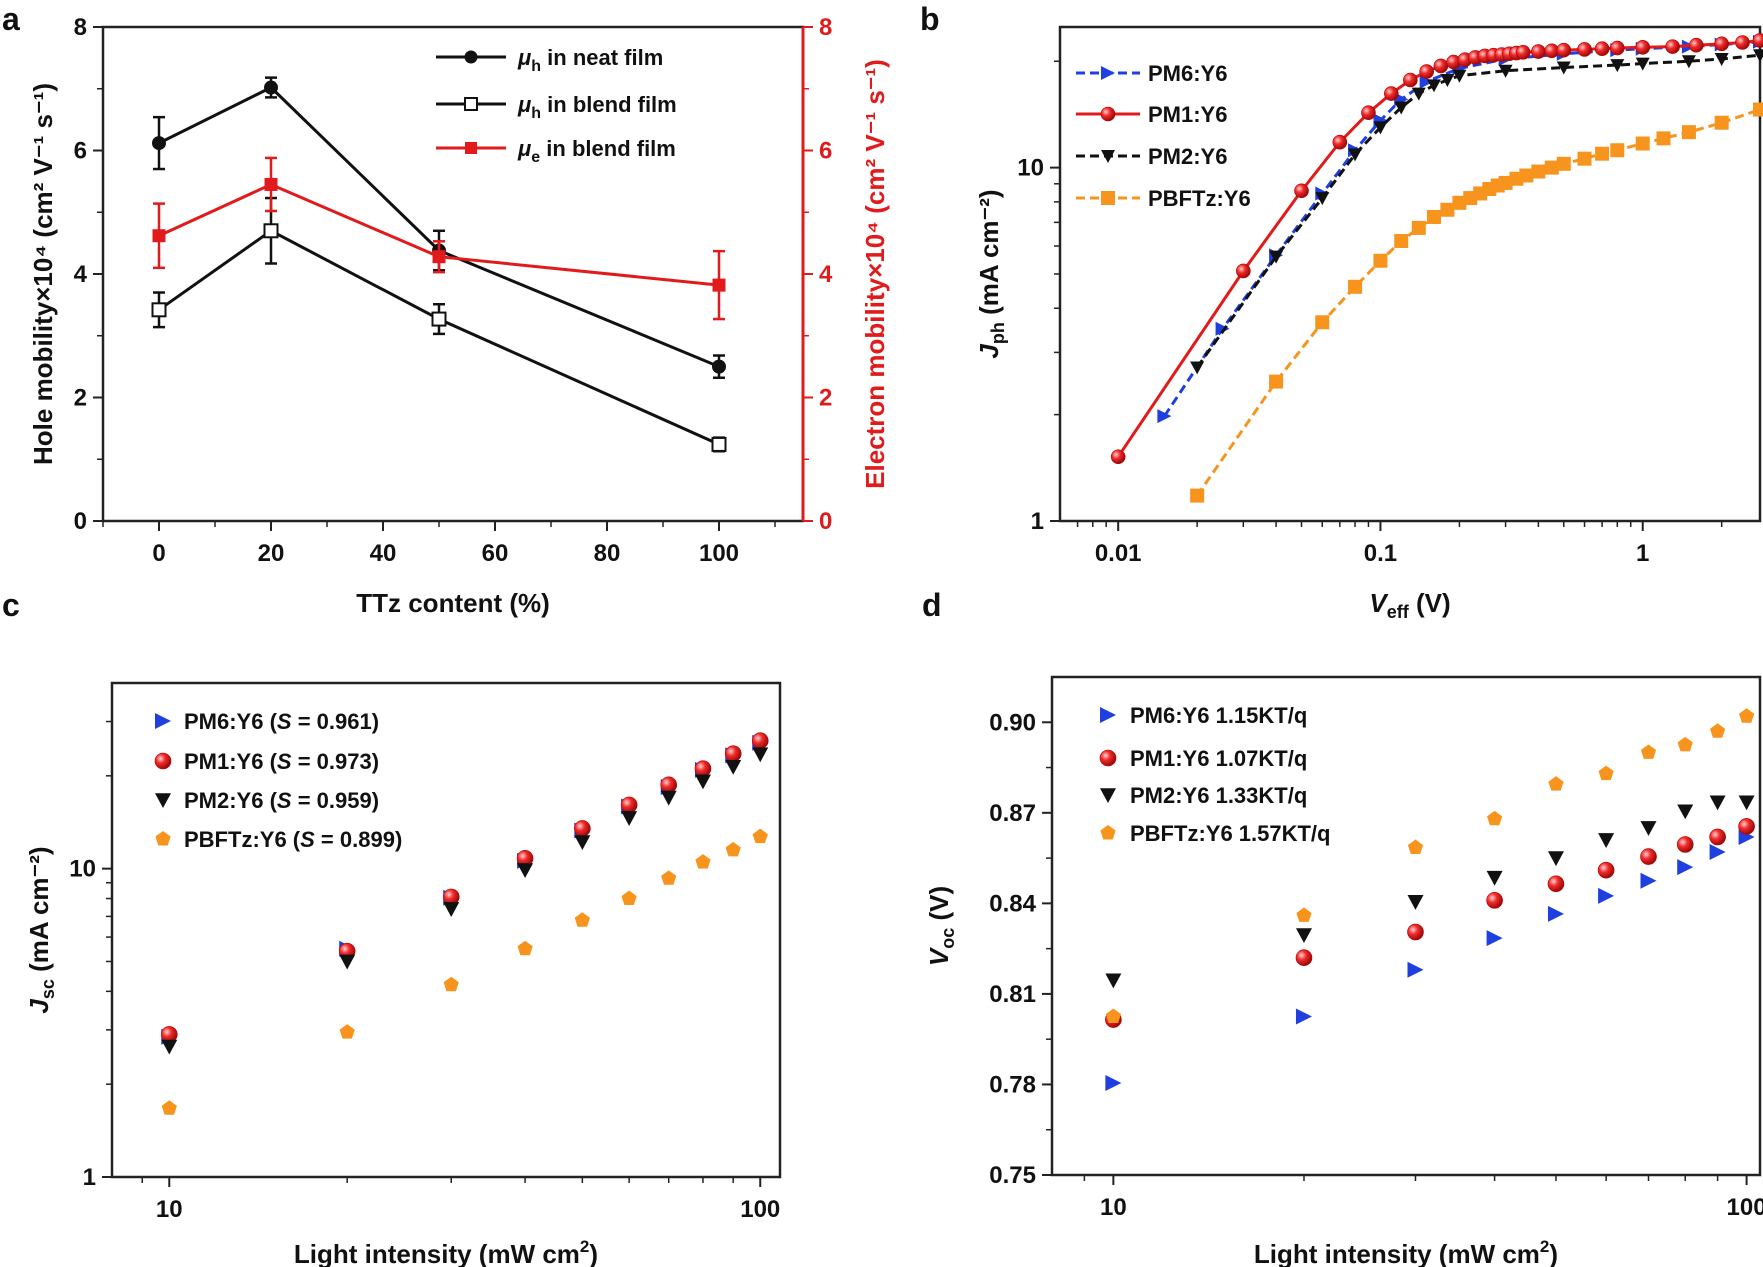  Describe the element at coordinates (1430, 603) in the screenshot. I see `panel-b-xlabel-unit: (V)` at that location.